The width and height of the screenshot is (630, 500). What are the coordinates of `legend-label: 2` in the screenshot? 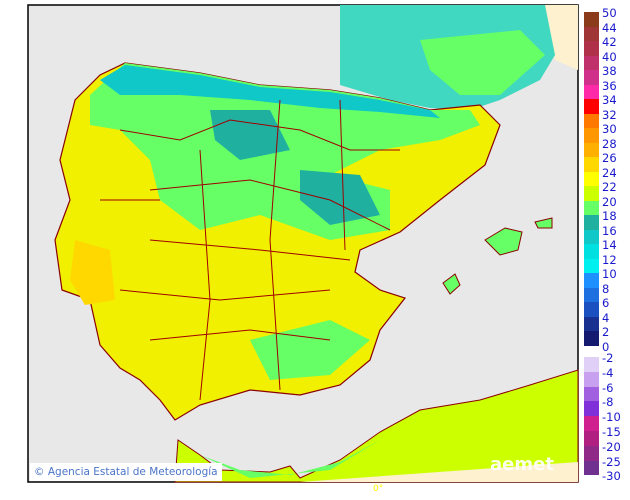 It's located at (606, 332).